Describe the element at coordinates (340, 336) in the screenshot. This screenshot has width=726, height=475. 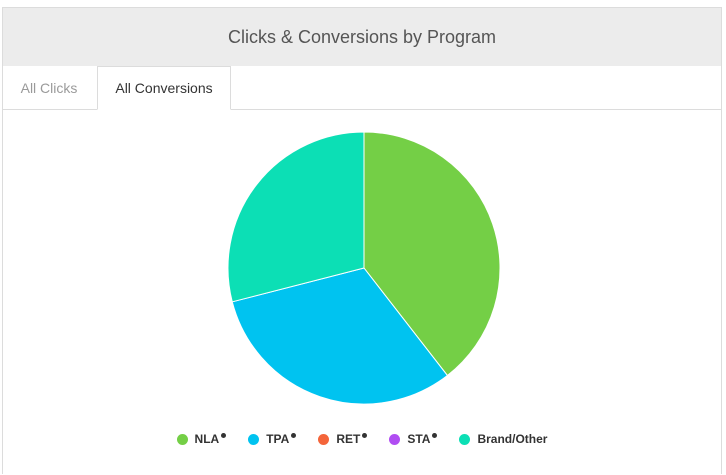
I see `pie-slice-tpa` at that location.